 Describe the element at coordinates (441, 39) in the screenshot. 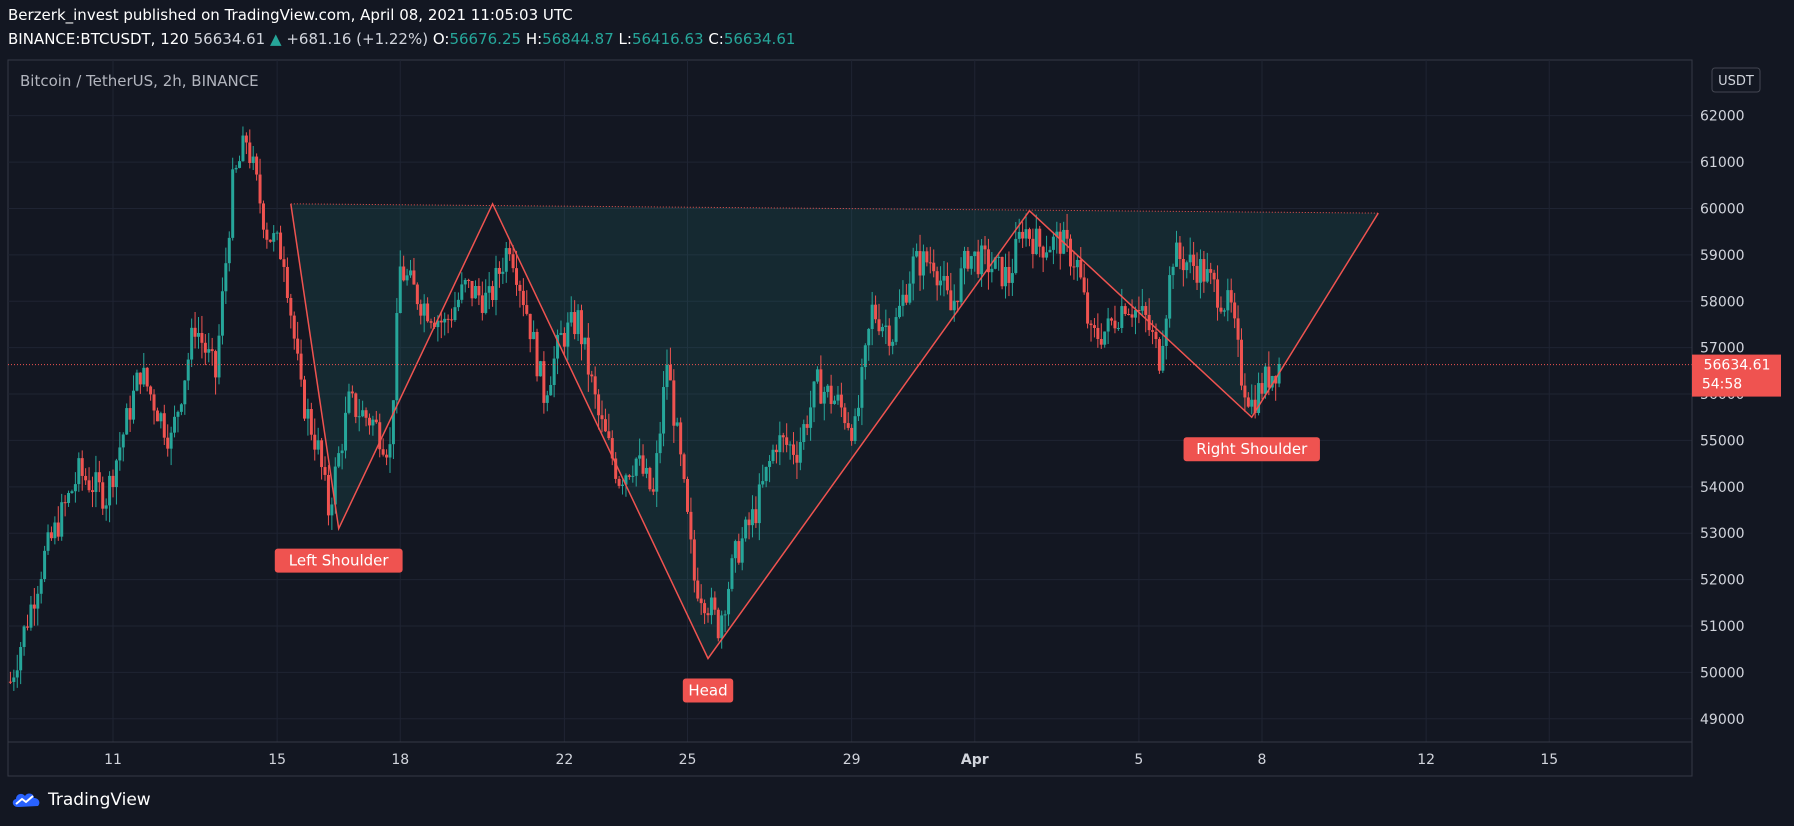

I see `open-key: O:` at that location.